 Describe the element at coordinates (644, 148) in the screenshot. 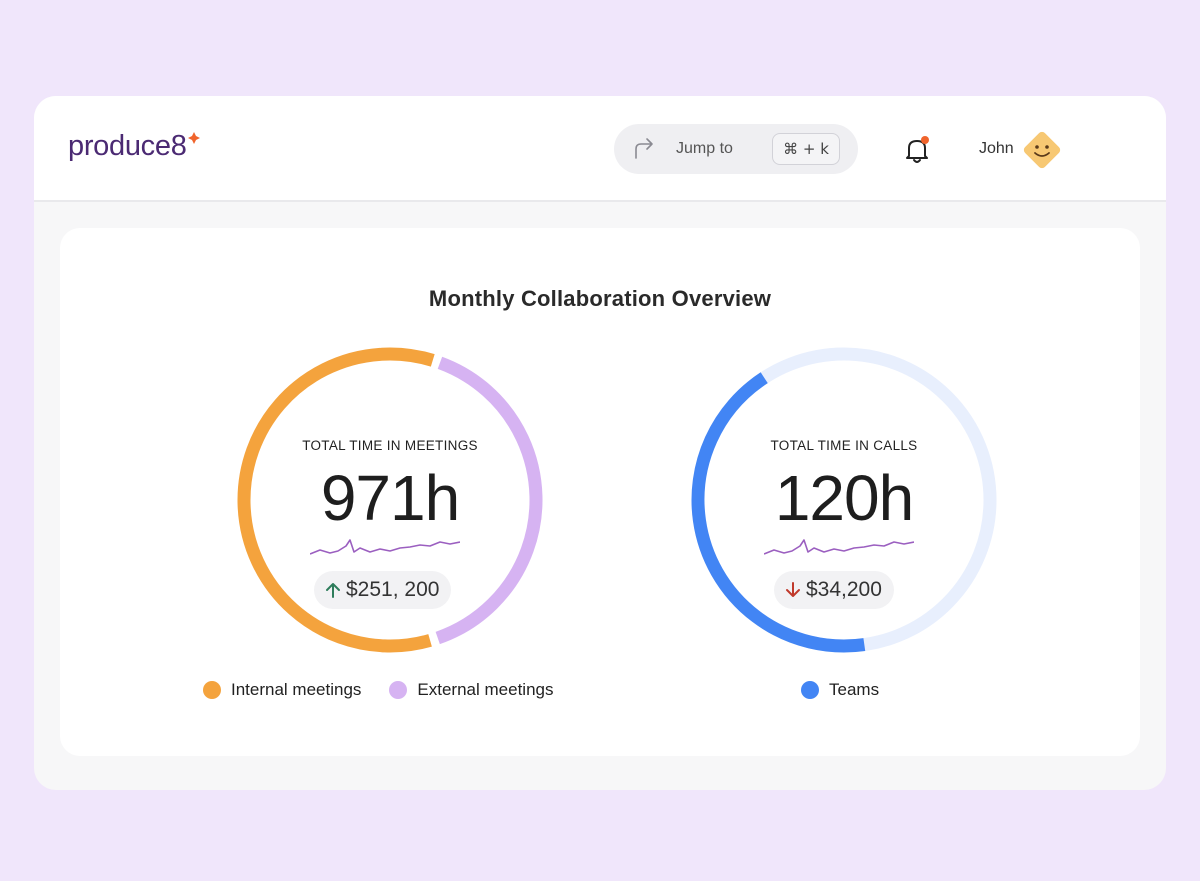

I see `redirect-arrow-icon` at that location.